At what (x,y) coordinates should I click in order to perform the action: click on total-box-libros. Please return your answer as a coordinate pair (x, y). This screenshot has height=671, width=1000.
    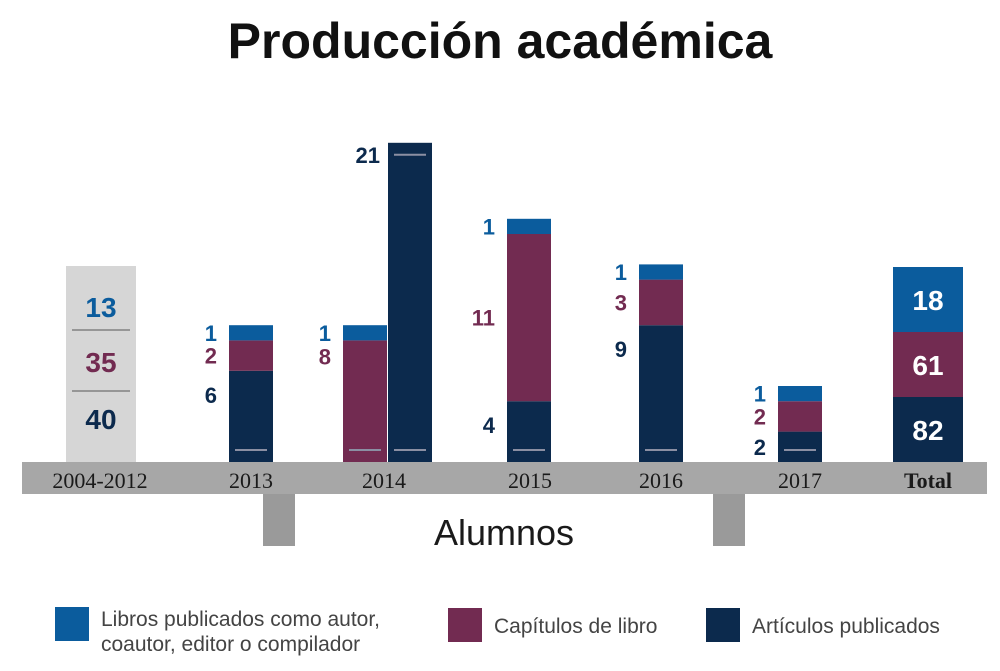
    Looking at the image, I should click on (928, 299).